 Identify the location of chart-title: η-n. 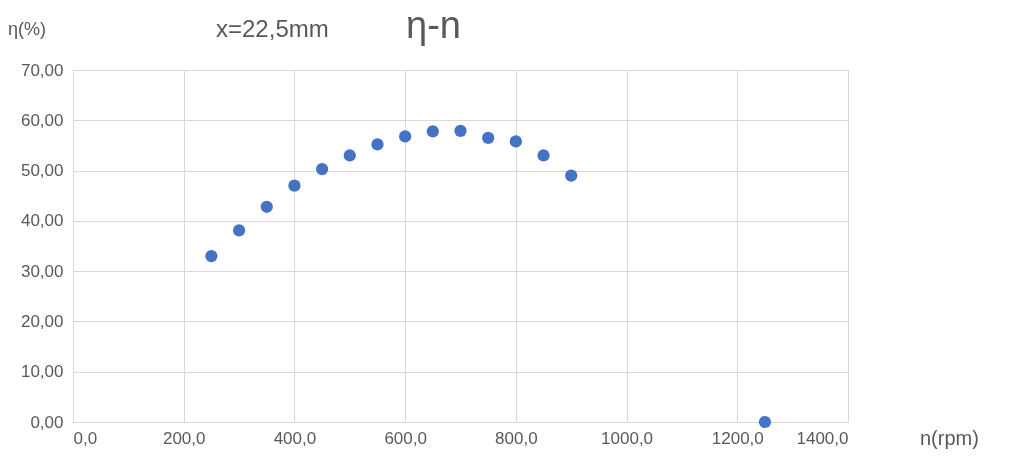
(433, 25).